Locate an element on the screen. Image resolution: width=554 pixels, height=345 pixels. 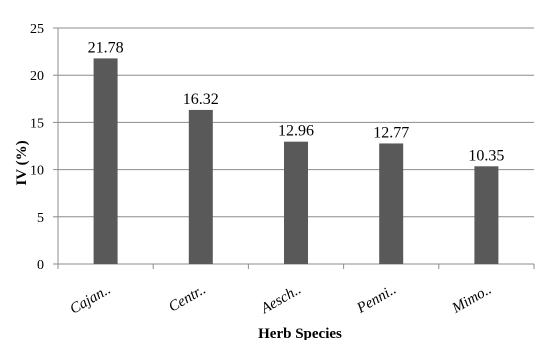
y-tick-label: 10 is located at coordinates (37, 171).